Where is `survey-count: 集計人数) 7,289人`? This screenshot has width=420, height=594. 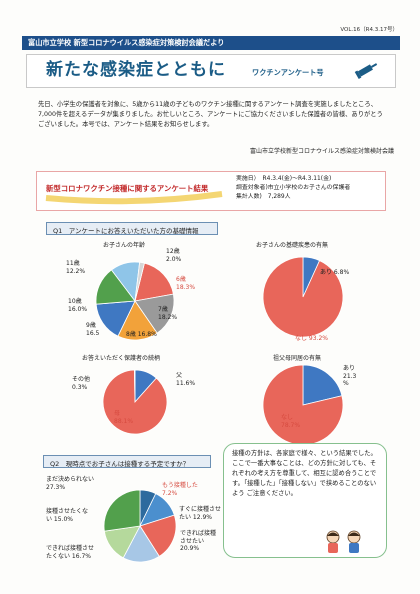 survey-count: 集計人数) 7,289人 is located at coordinates (263, 197).